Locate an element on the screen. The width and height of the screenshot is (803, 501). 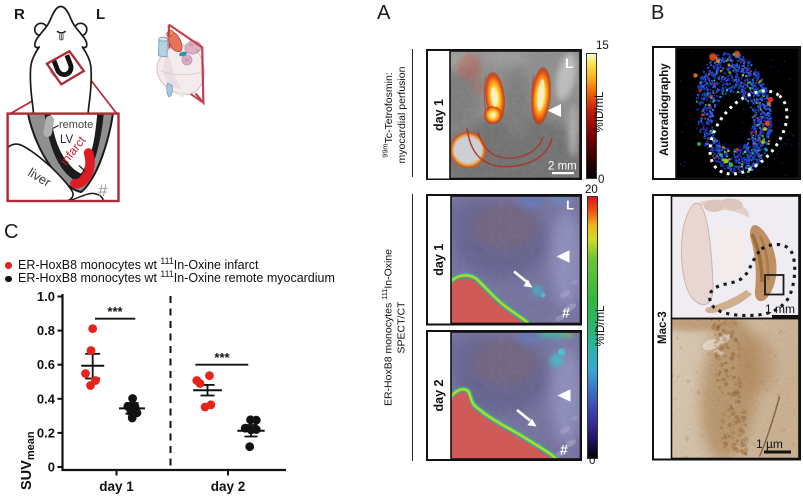
svg-text: 0 is located at coordinates (51, 467).